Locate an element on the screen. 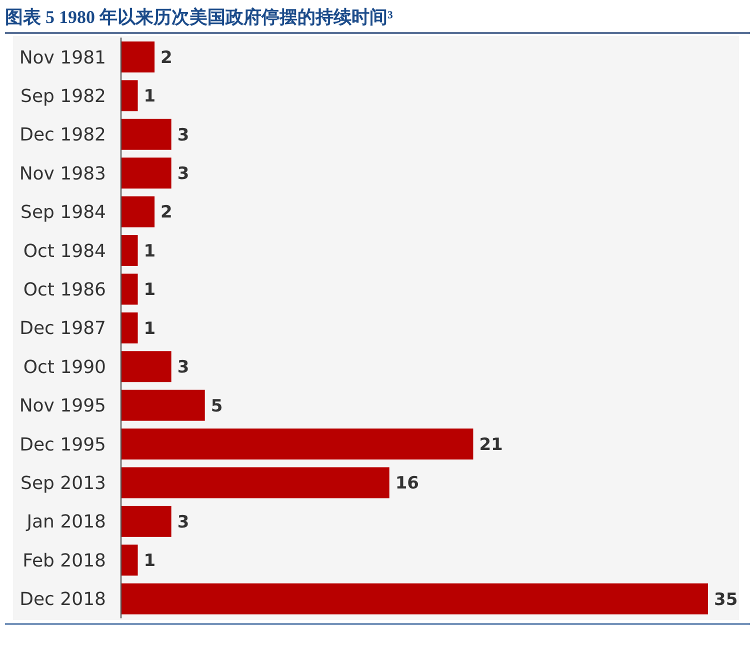  y-tick-label: Dec 1982 is located at coordinates (63, 135).